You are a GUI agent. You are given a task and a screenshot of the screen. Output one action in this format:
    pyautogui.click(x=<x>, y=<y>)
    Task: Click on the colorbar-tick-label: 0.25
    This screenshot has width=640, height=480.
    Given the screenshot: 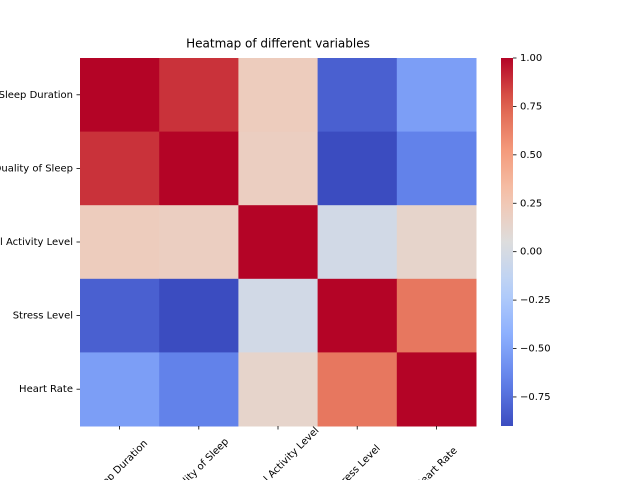 What is the action you would take?
    pyautogui.click(x=531, y=203)
    